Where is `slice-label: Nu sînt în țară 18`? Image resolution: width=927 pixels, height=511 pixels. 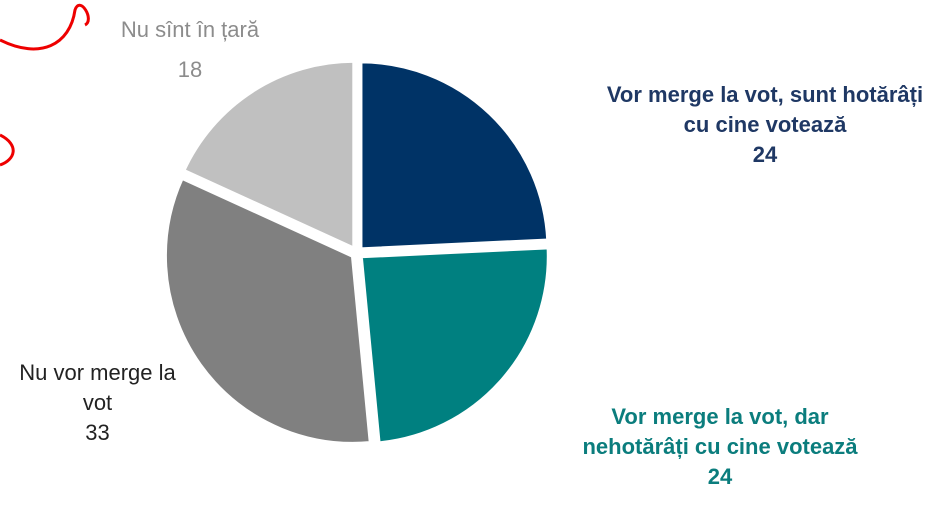 slice-label: Nu sînt în țară 18 is located at coordinates (190, 50).